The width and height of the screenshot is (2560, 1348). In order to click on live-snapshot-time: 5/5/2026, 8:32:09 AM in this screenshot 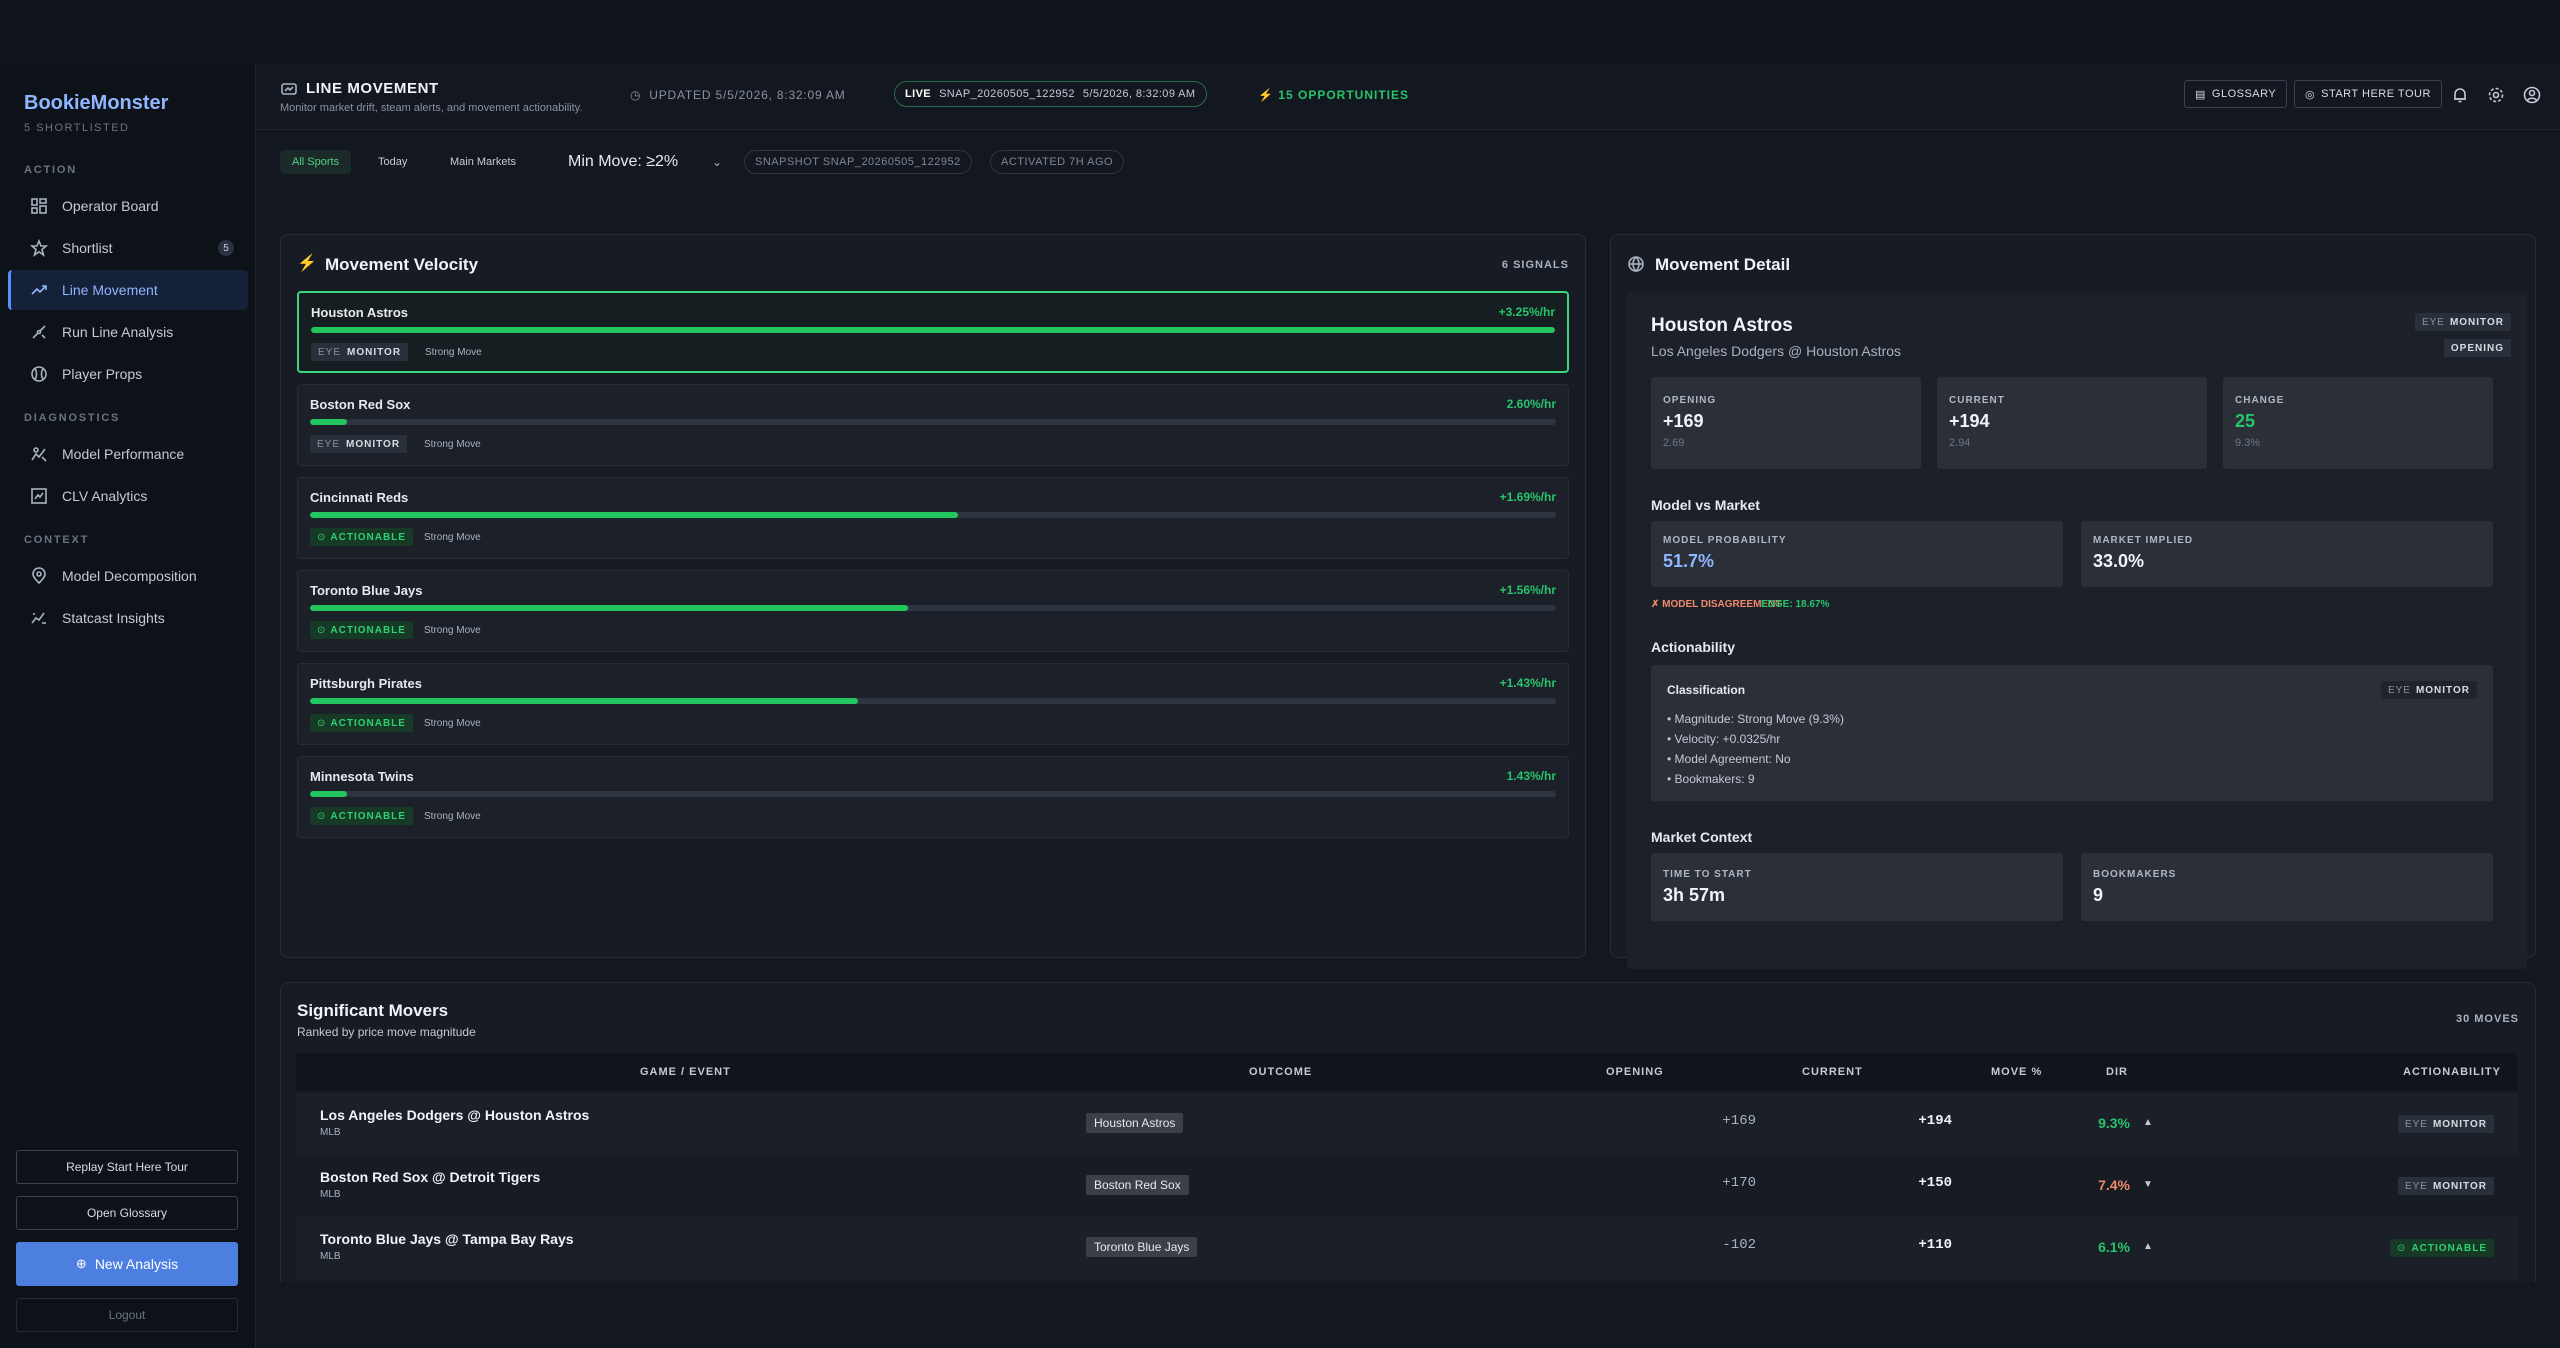, I will do `click(1139, 94)`.